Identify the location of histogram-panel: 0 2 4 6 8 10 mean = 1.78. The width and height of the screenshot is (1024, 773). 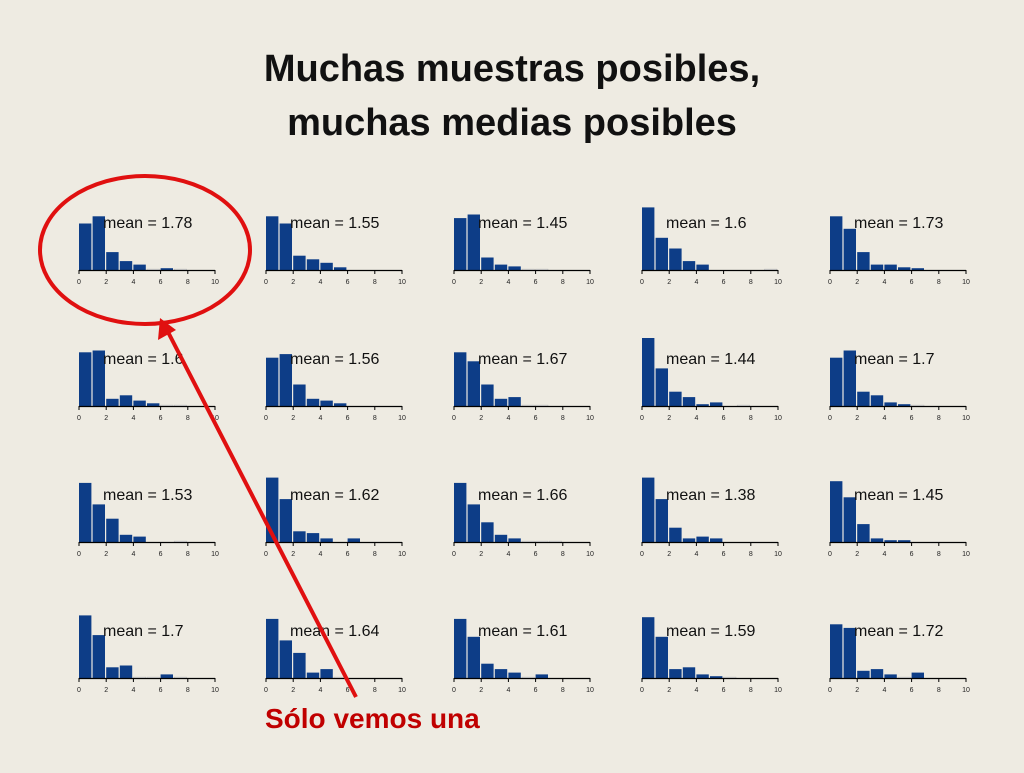
(148, 250).